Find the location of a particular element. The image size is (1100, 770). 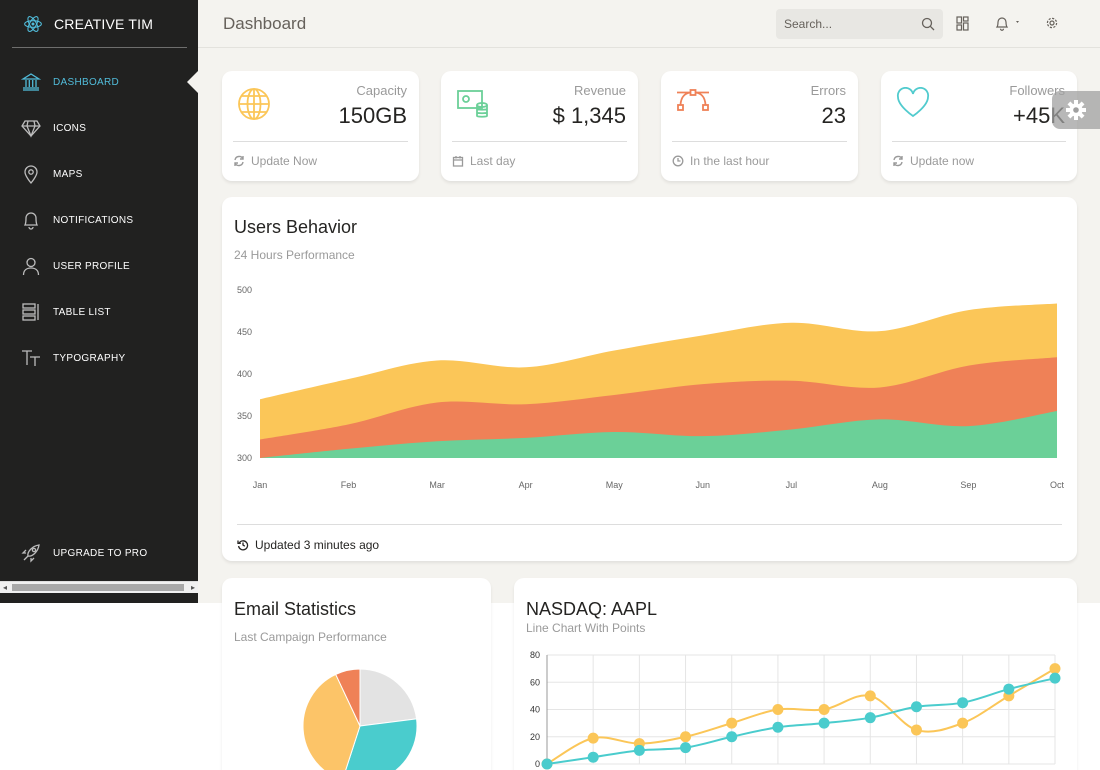

stat-footer-text: Last day is located at coordinates (493, 161).